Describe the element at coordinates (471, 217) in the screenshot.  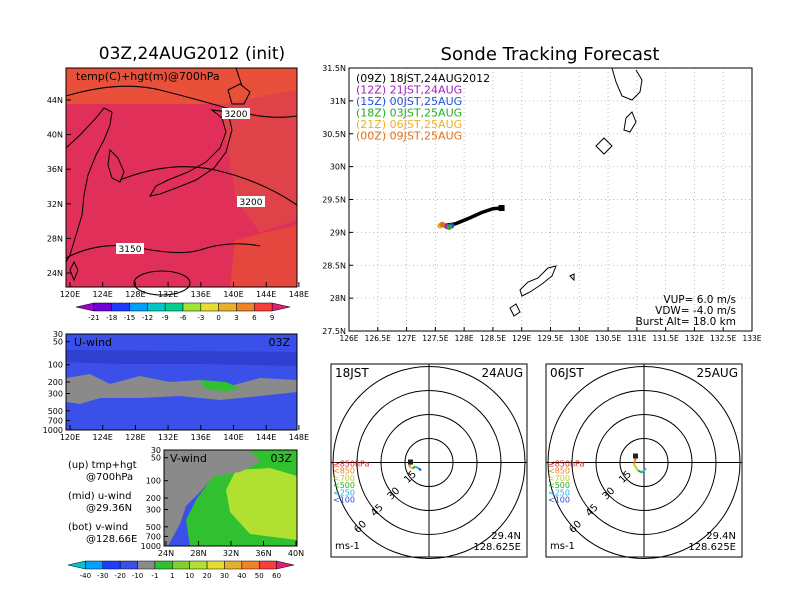
I see `track-series` at that location.